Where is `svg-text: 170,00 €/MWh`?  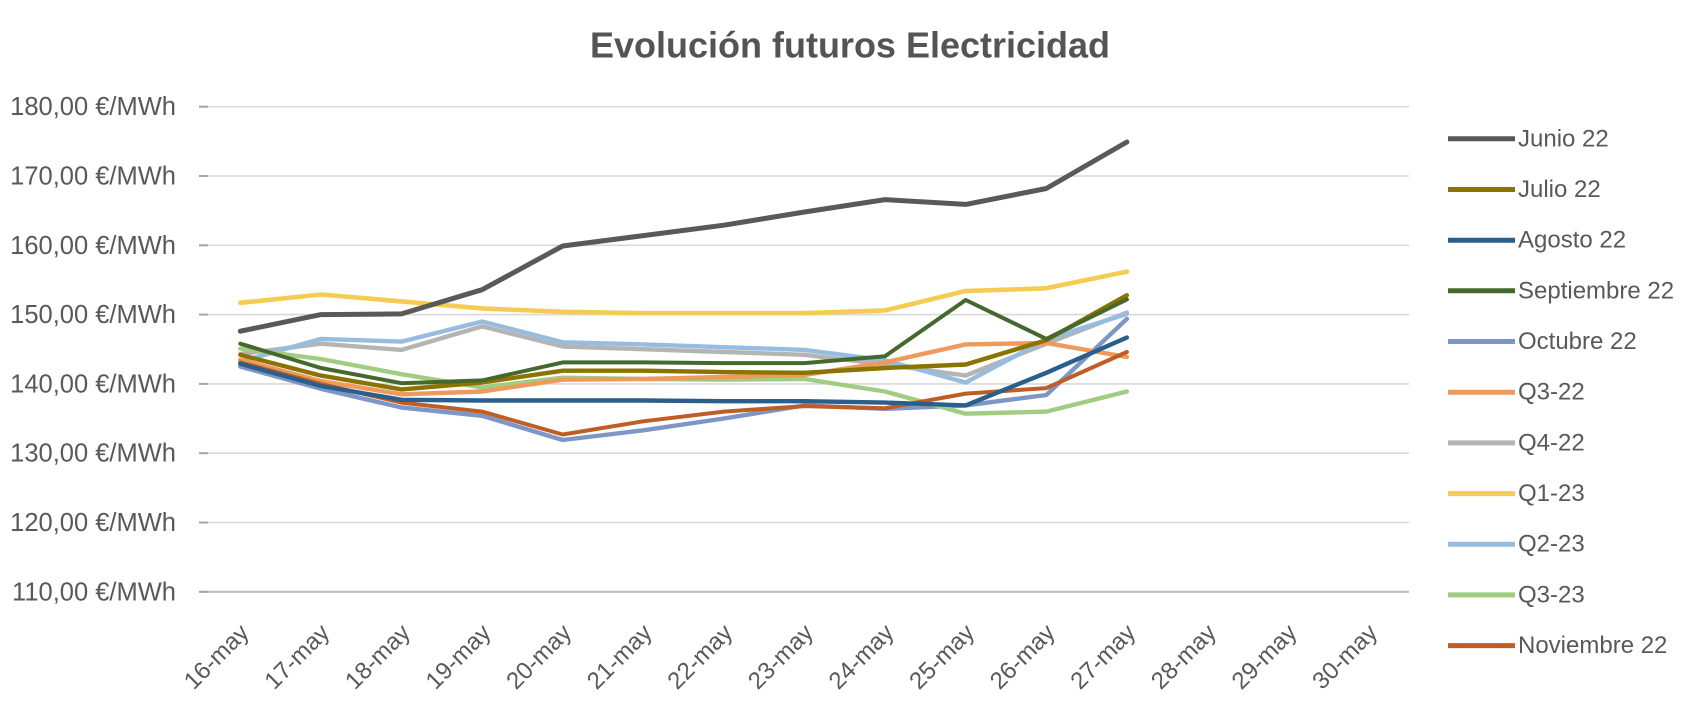 svg-text: 170,00 €/MWh is located at coordinates (93, 177).